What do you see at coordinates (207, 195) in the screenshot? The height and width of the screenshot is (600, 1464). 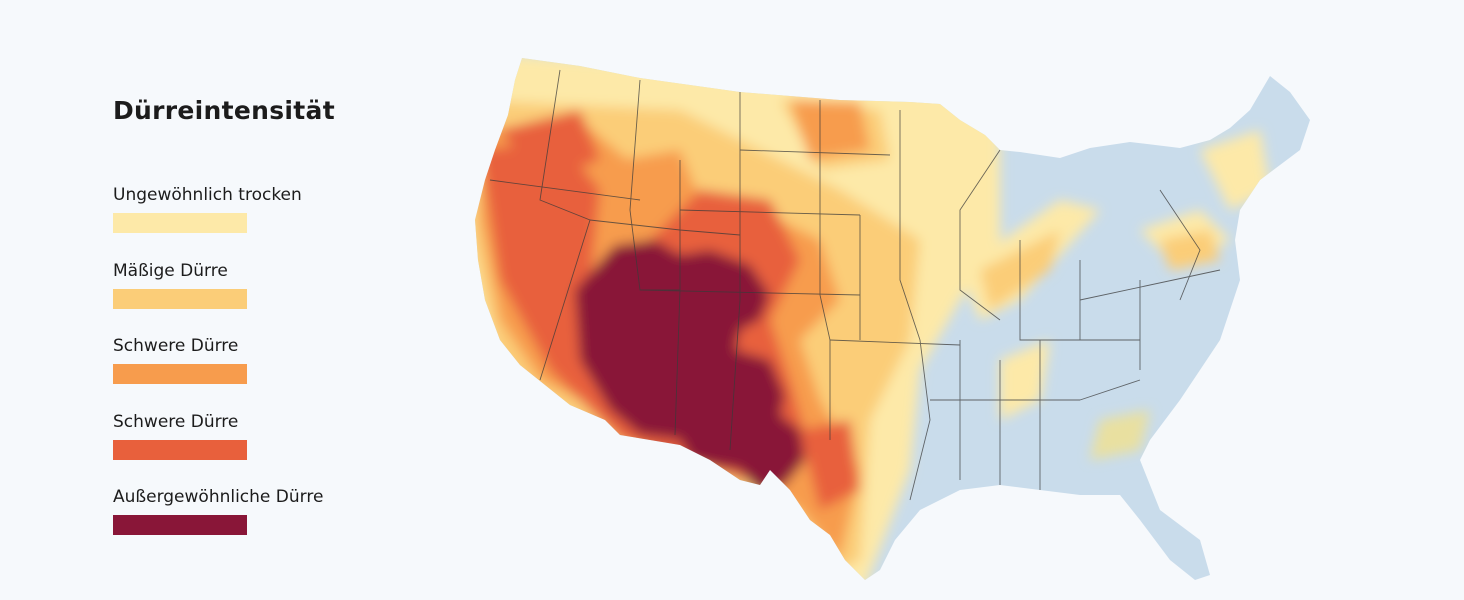 I see `legend-label: Ungewöhnlich trocken` at bounding box center [207, 195].